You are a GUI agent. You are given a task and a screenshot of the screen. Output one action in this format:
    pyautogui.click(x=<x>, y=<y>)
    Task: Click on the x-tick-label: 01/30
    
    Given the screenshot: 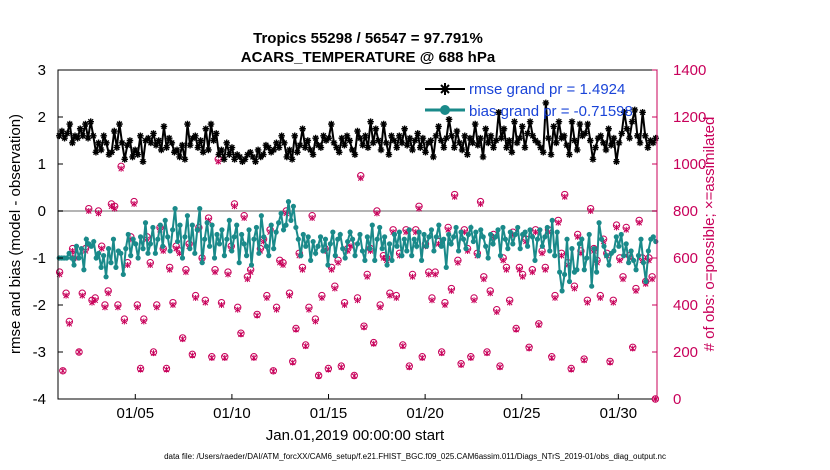 What is the action you would take?
    pyautogui.click(x=619, y=413)
    